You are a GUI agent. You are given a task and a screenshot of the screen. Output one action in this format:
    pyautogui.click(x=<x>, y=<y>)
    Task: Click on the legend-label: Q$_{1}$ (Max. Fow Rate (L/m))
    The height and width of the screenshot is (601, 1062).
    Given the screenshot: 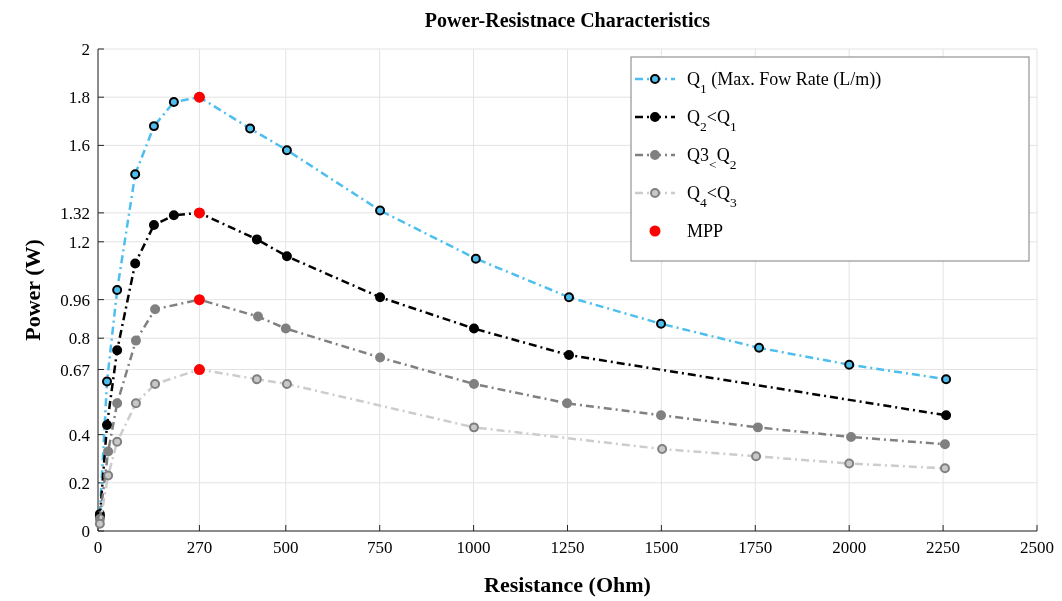 What is the action you would take?
    pyautogui.click(x=784, y=82)
    